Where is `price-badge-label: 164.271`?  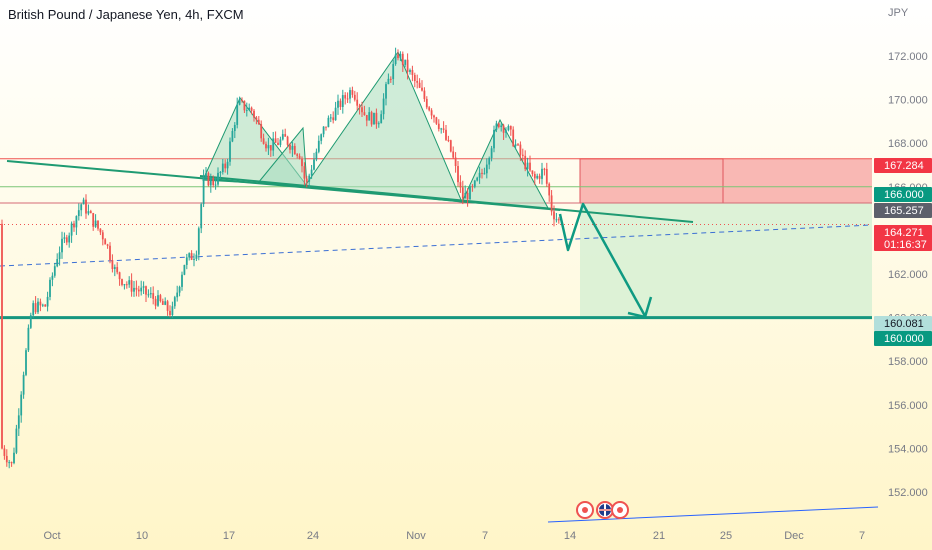 price-badge-label: 164.271 is located at coordinates (904, 233).